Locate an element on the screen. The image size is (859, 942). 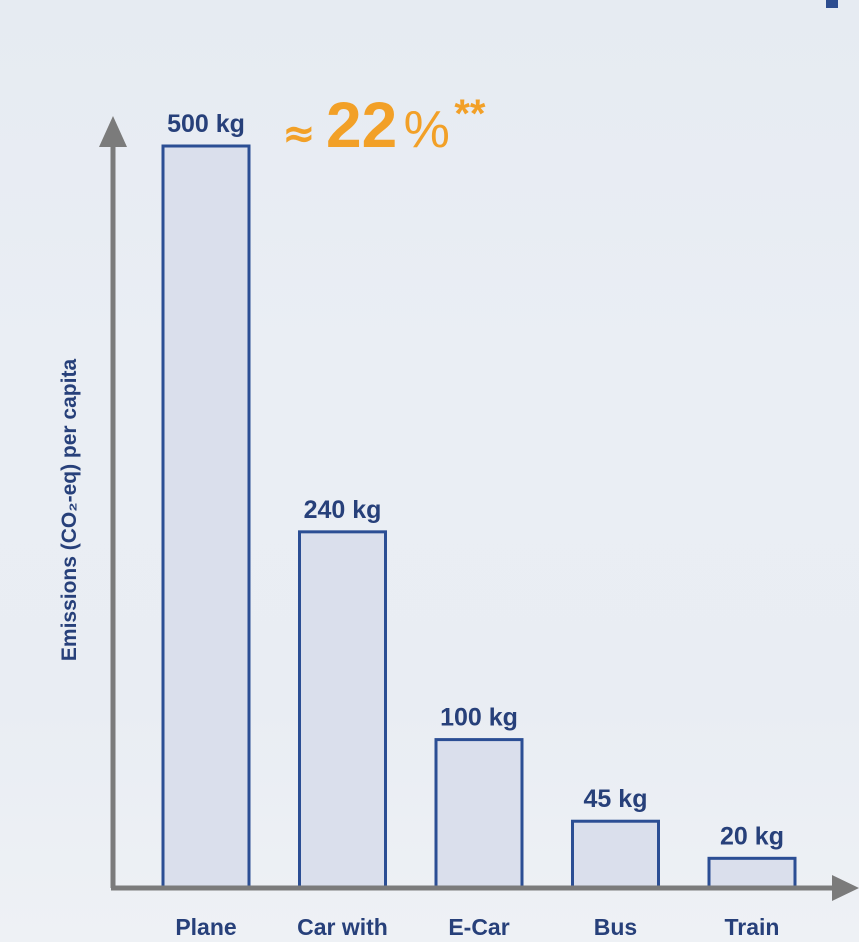
y-axis-arrowhead is located at coordinates (113, 131).